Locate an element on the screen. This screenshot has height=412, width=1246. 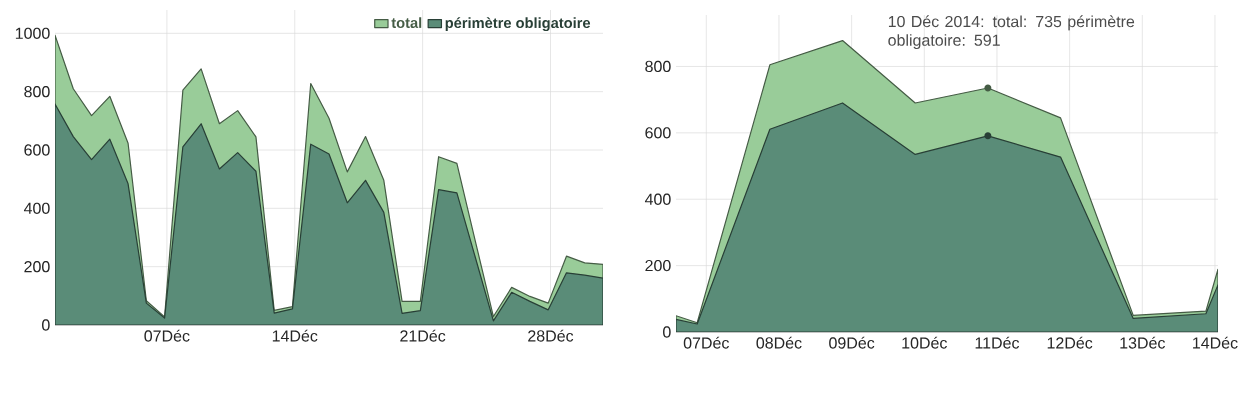
x-tick-label: 13Déc is located at coordinates (1142, 342).